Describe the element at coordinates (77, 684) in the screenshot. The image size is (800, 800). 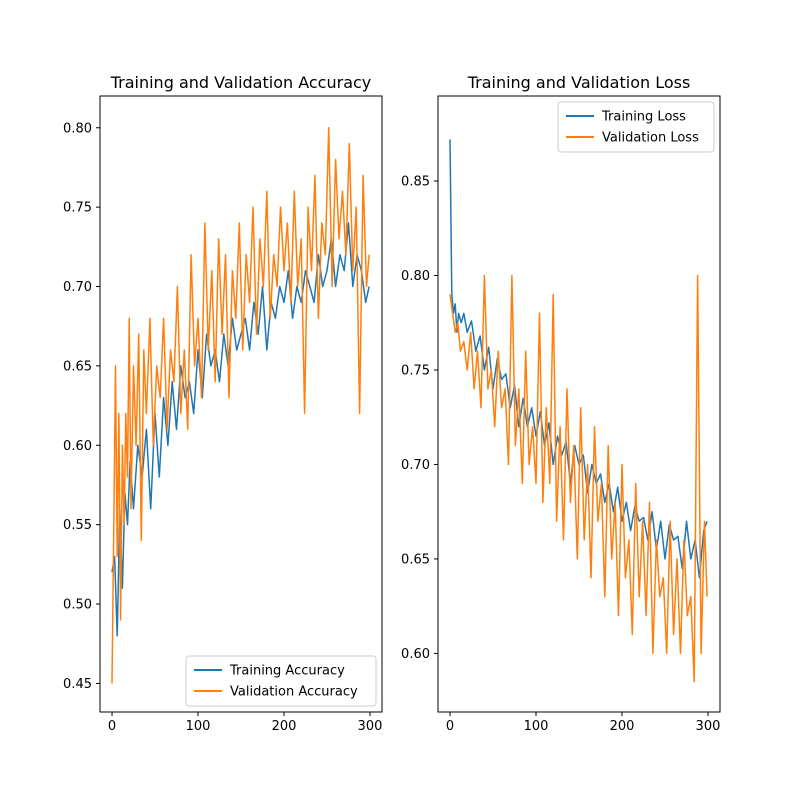
I see `accuracy-y-tick-label: 0.45` at that location.